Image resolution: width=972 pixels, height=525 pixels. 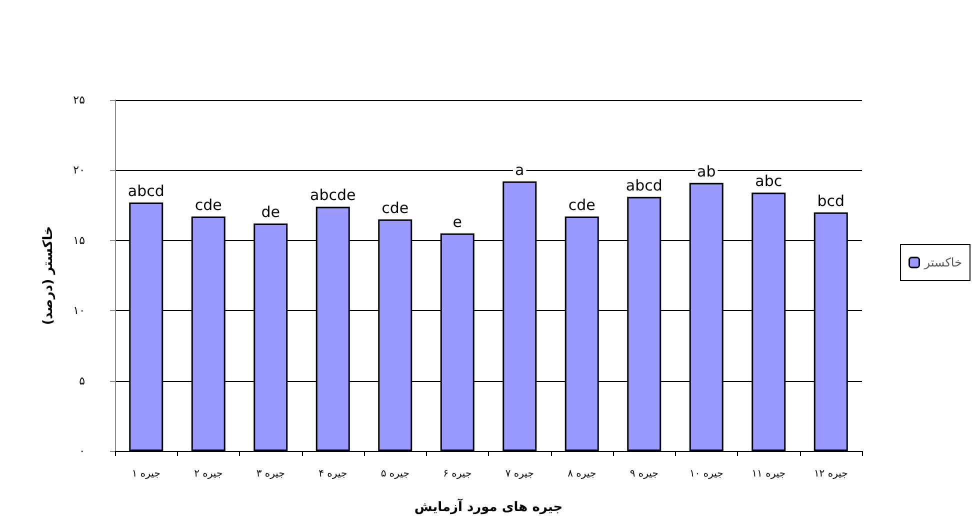 What do you see at coordinates (644, 474) in the screenshot?
I see `x-tick-label: جیره ۹` at bounding box center [644, 474].